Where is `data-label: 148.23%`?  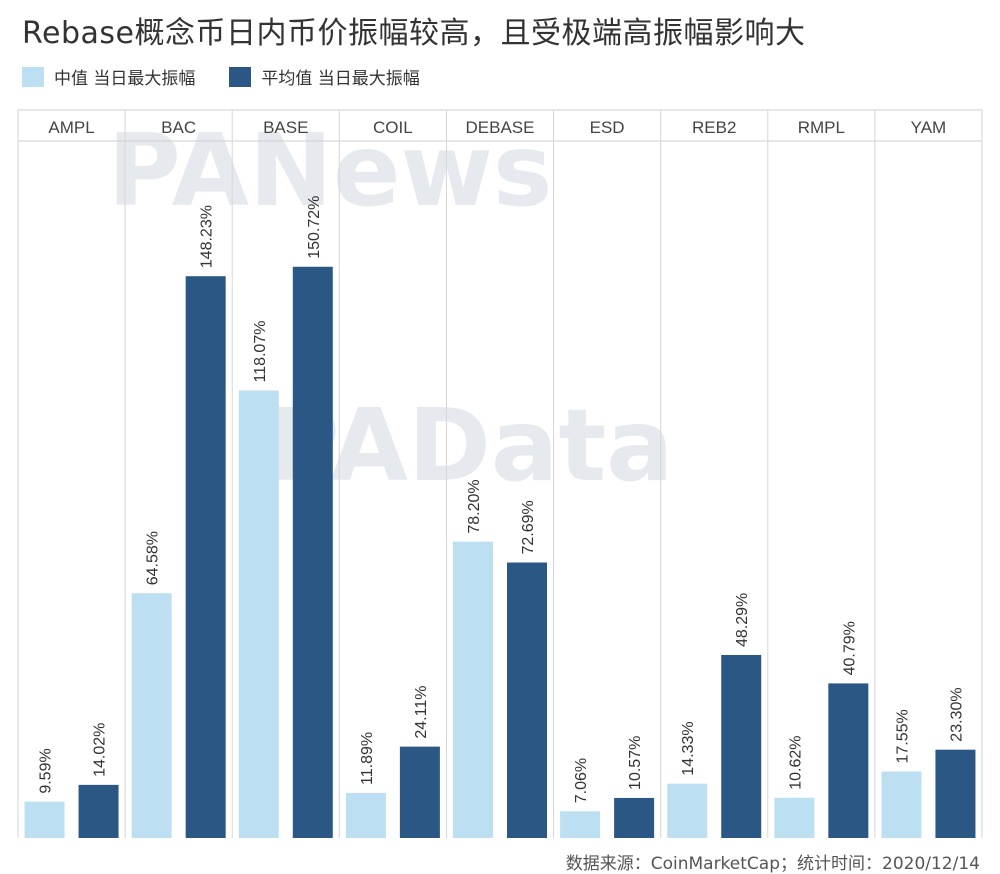
data-label: 148.23% is located at coordinates (207, 236).